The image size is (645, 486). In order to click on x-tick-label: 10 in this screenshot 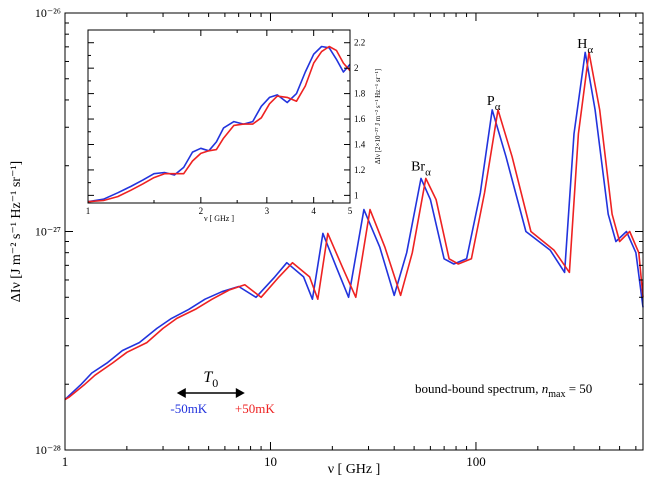, I will do `click(270, 461)`.